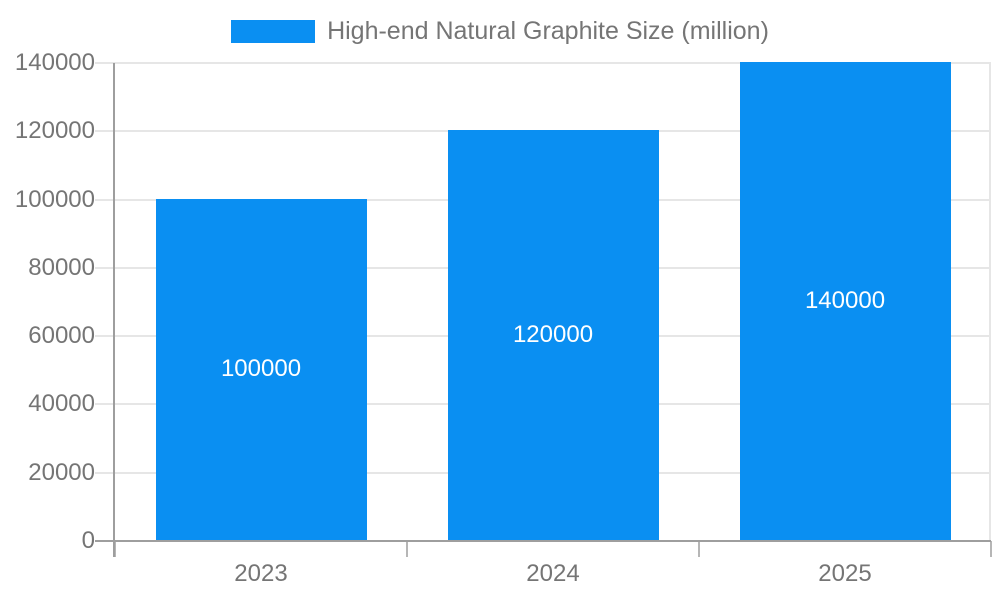 This screenshot has height=600, width=1000. I want to click on y-axis-label-0: 0, so click(88, 540).